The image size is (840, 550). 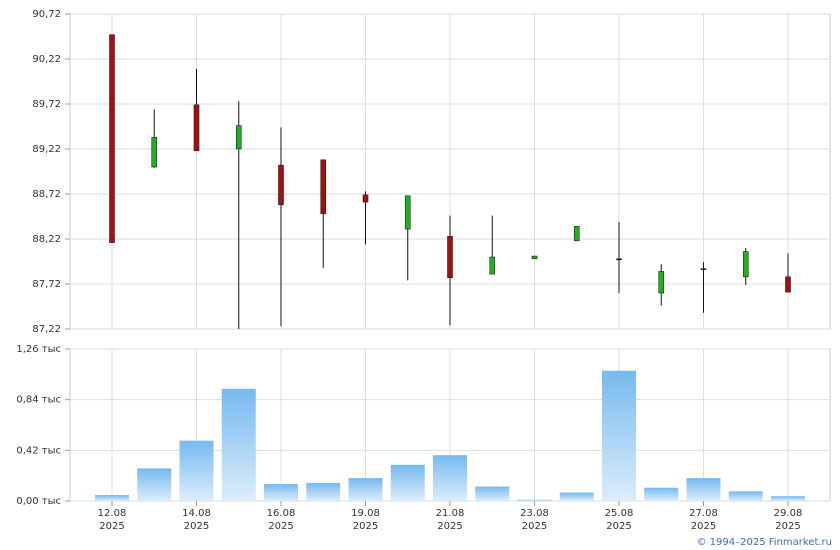 What do you see at coordinates (46, 14) in the screenshot?
I see `y-tick-label: 90,72` at bounding box center [46, 14].